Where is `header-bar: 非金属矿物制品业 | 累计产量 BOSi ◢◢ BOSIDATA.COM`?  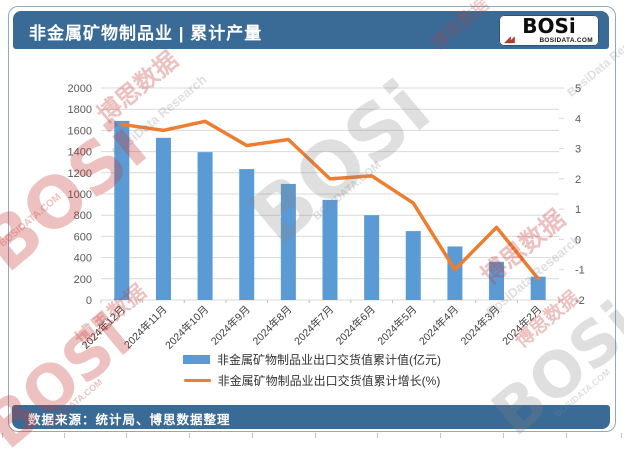 header-bar: 非金属矿物制品业 | 累计产量 BOSi ◢◢ BOSIDATA.COM is located at coordinates (311, 30).